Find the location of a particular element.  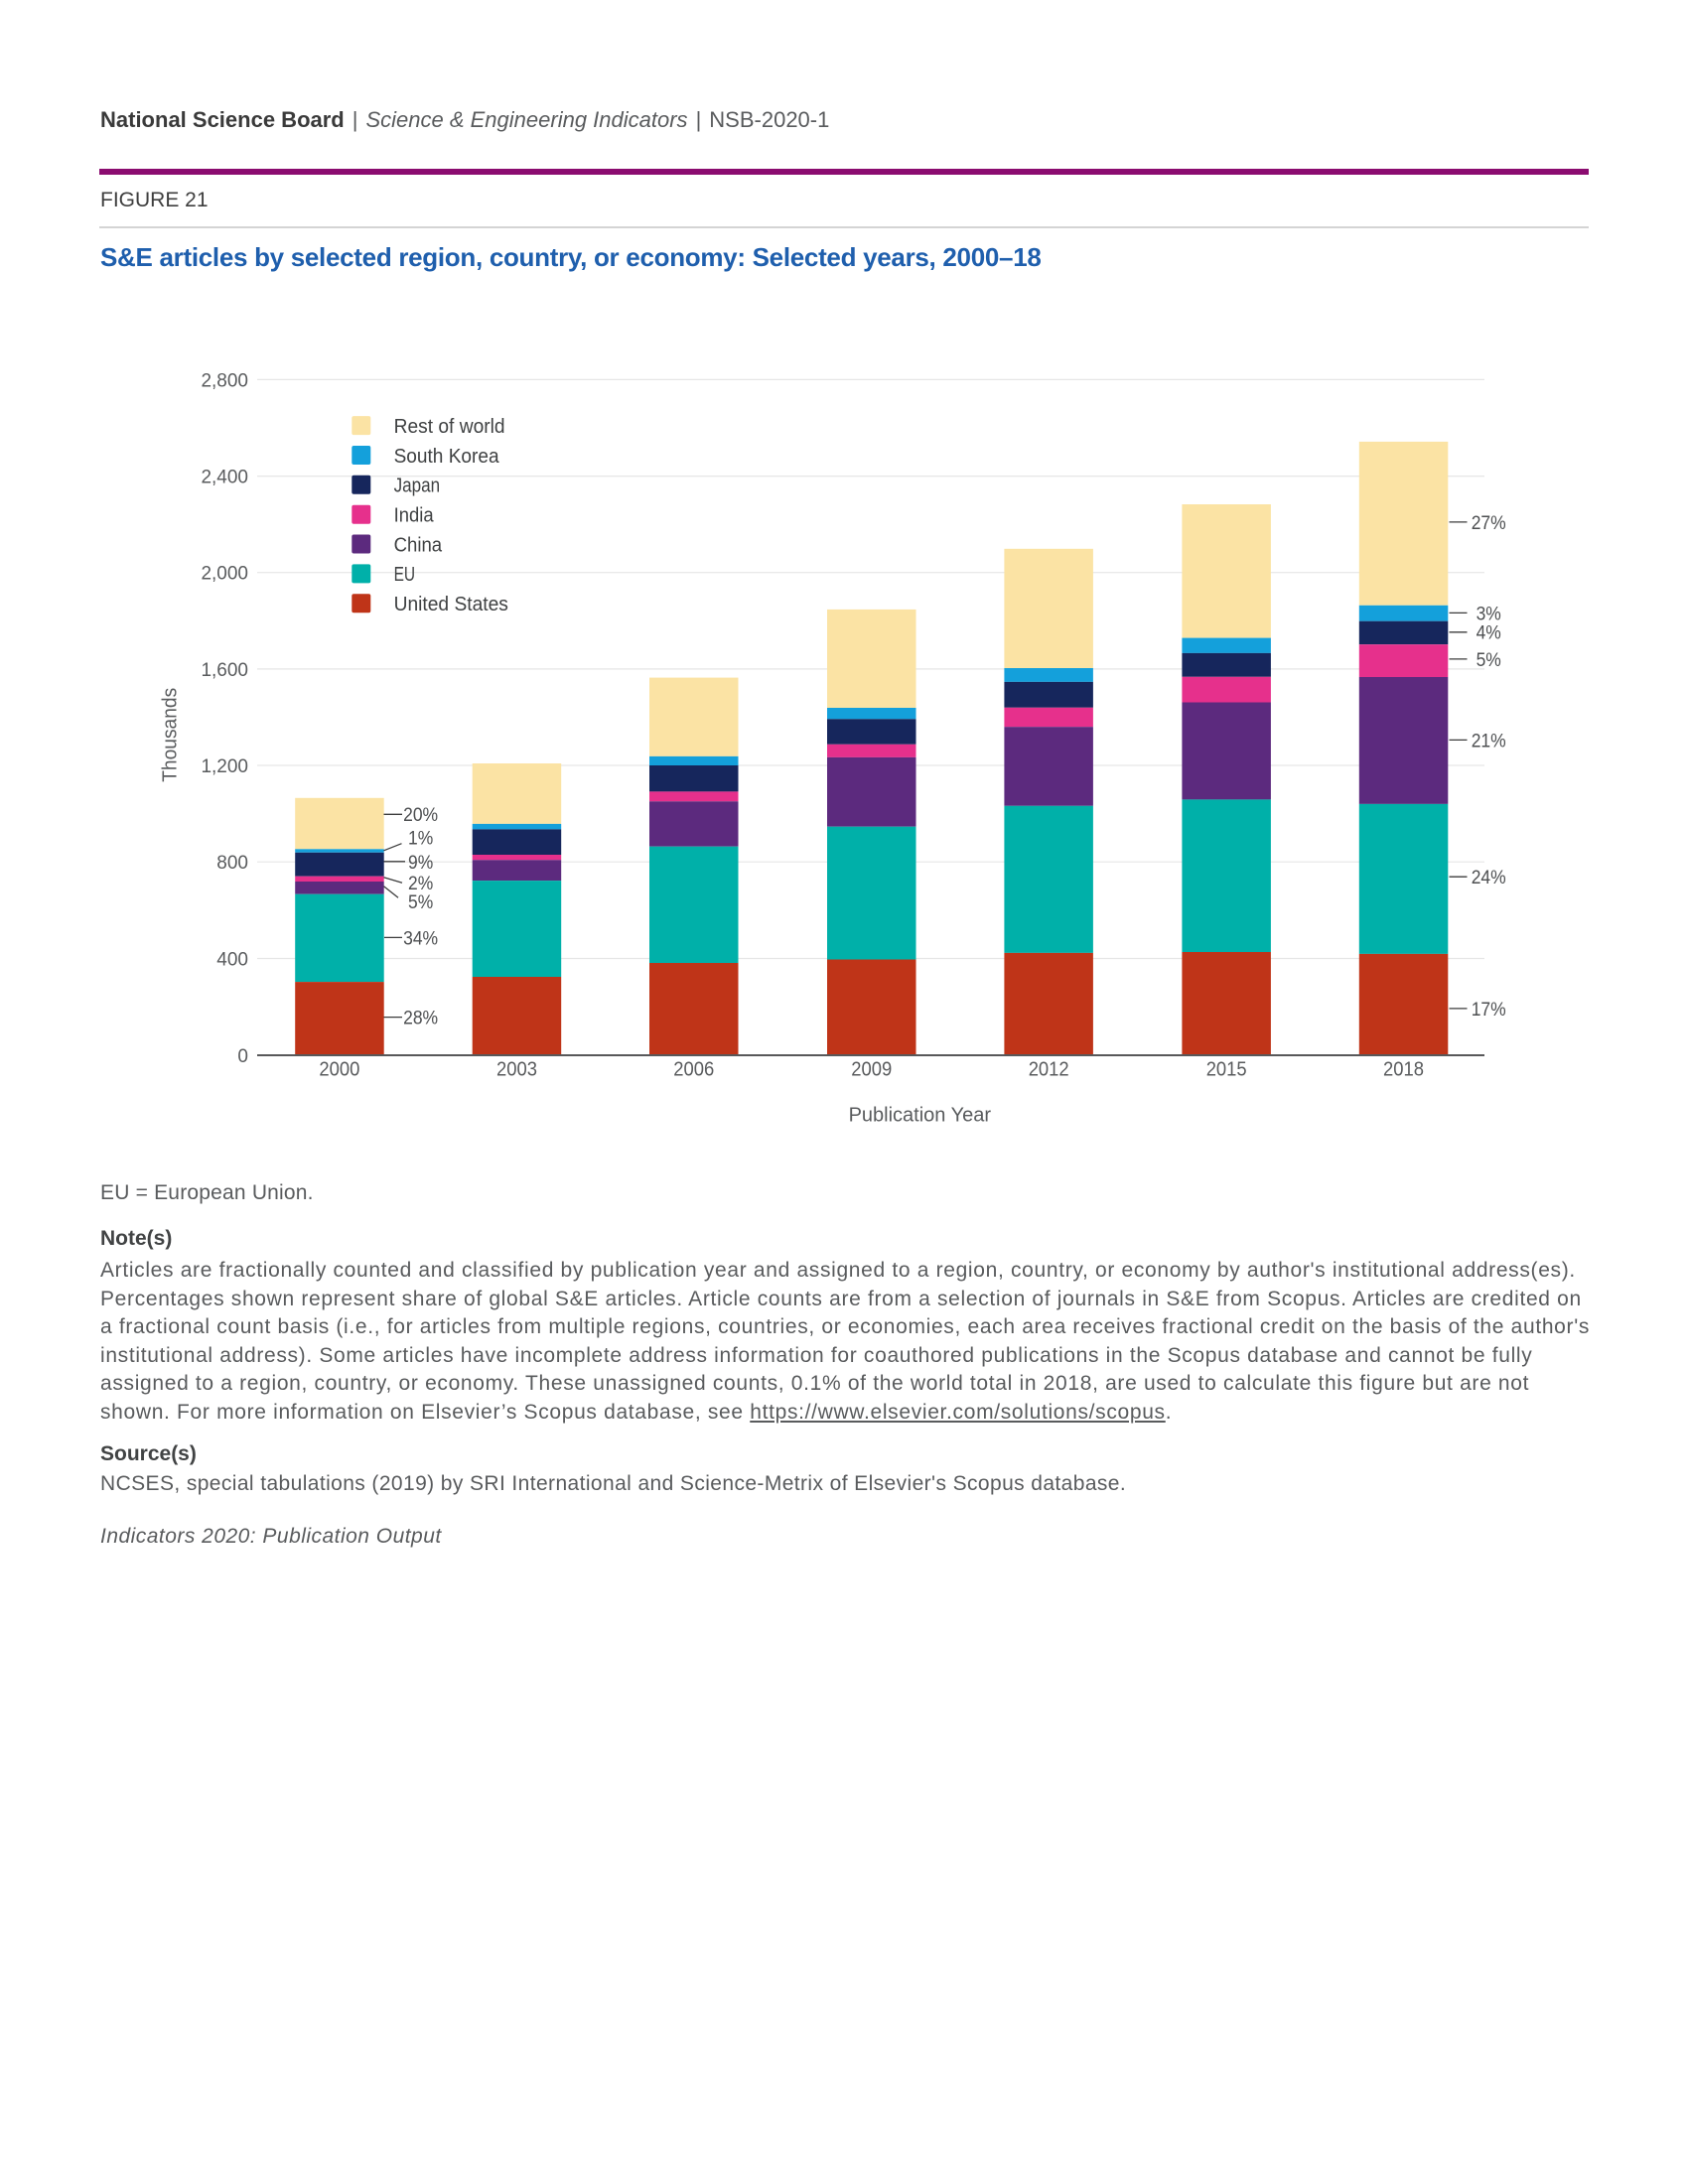

svg-text: 1,600 is located at coordinates (224, 670).